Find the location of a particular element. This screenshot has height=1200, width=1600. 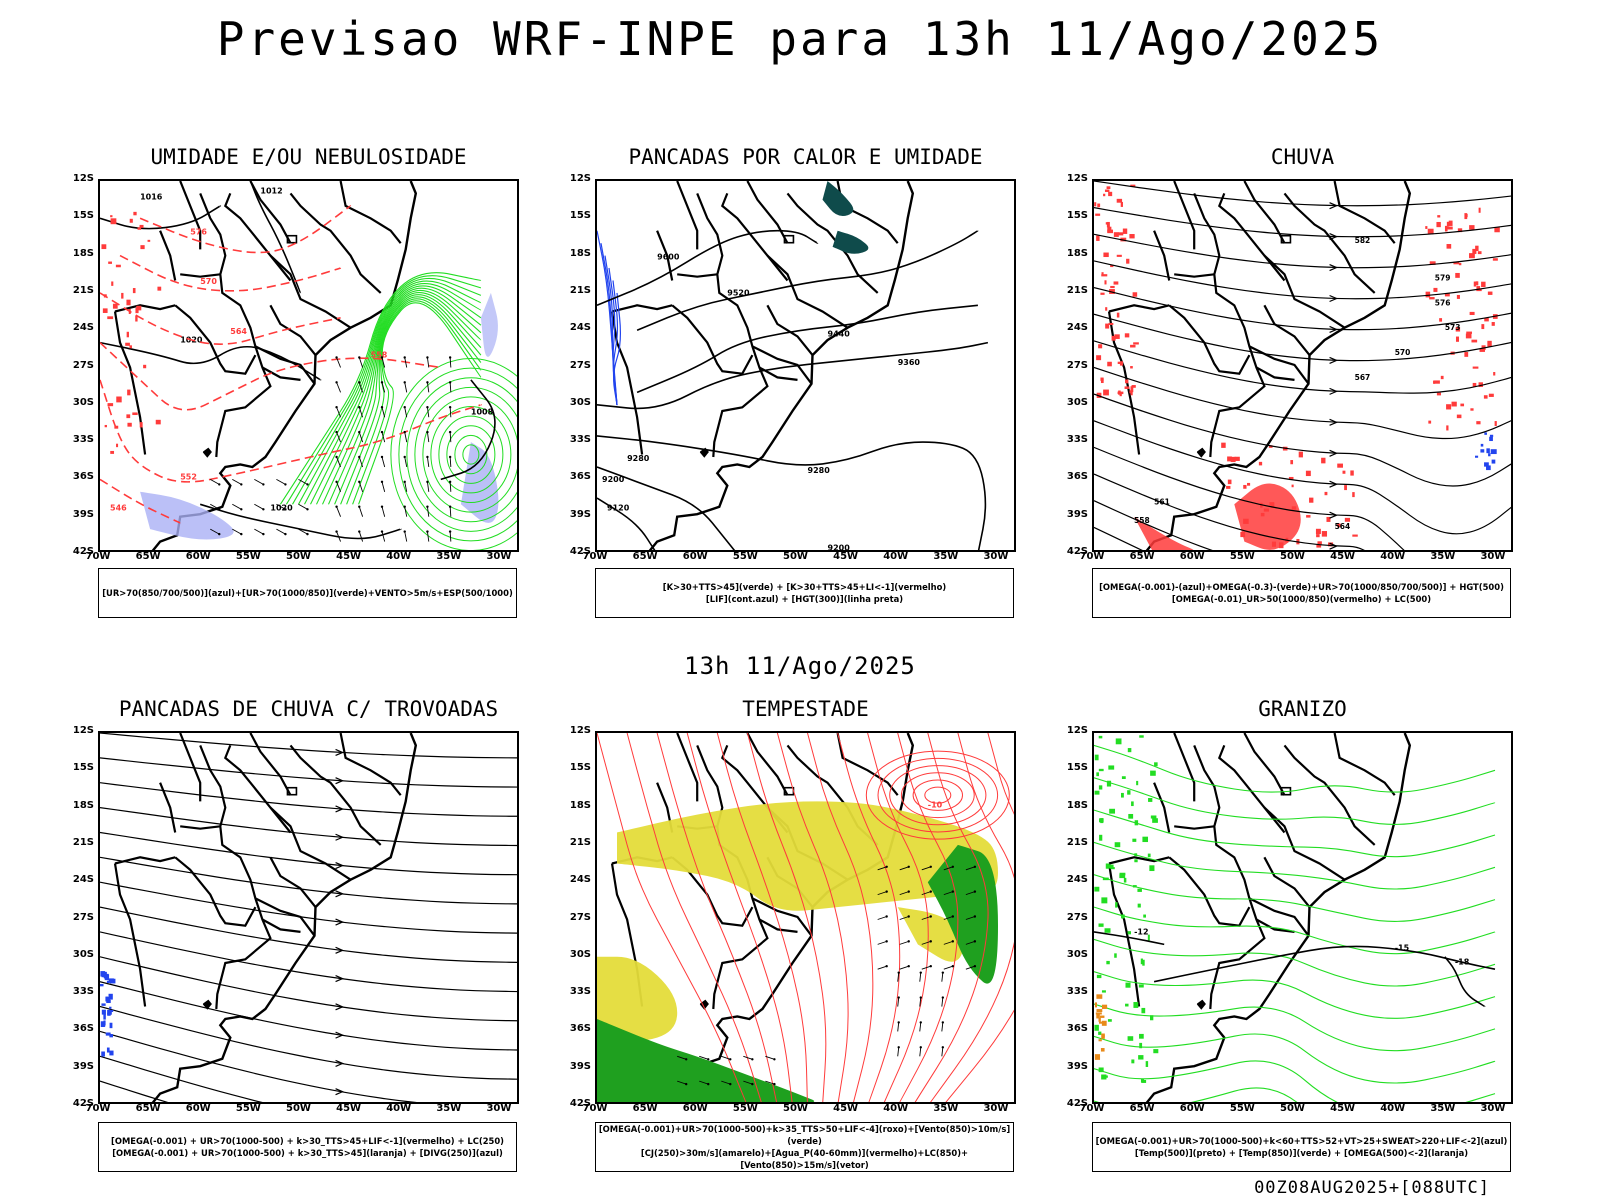

map-panel-umidade: 1016 1012 1020 1020 1008 576 570 564 558 552 546 is located at coordinates (308, 365).